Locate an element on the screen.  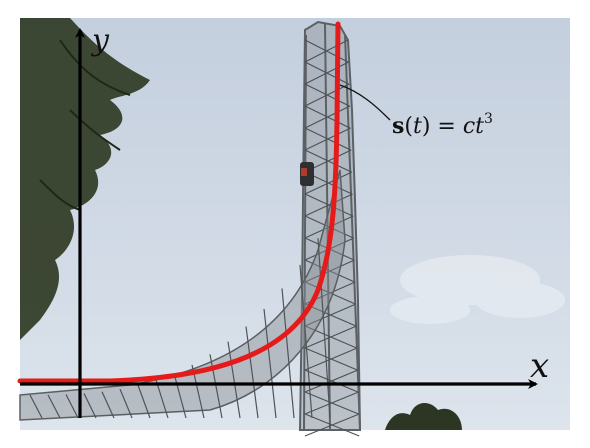
equation-equals: ) = is located at coordinates (442, 126).